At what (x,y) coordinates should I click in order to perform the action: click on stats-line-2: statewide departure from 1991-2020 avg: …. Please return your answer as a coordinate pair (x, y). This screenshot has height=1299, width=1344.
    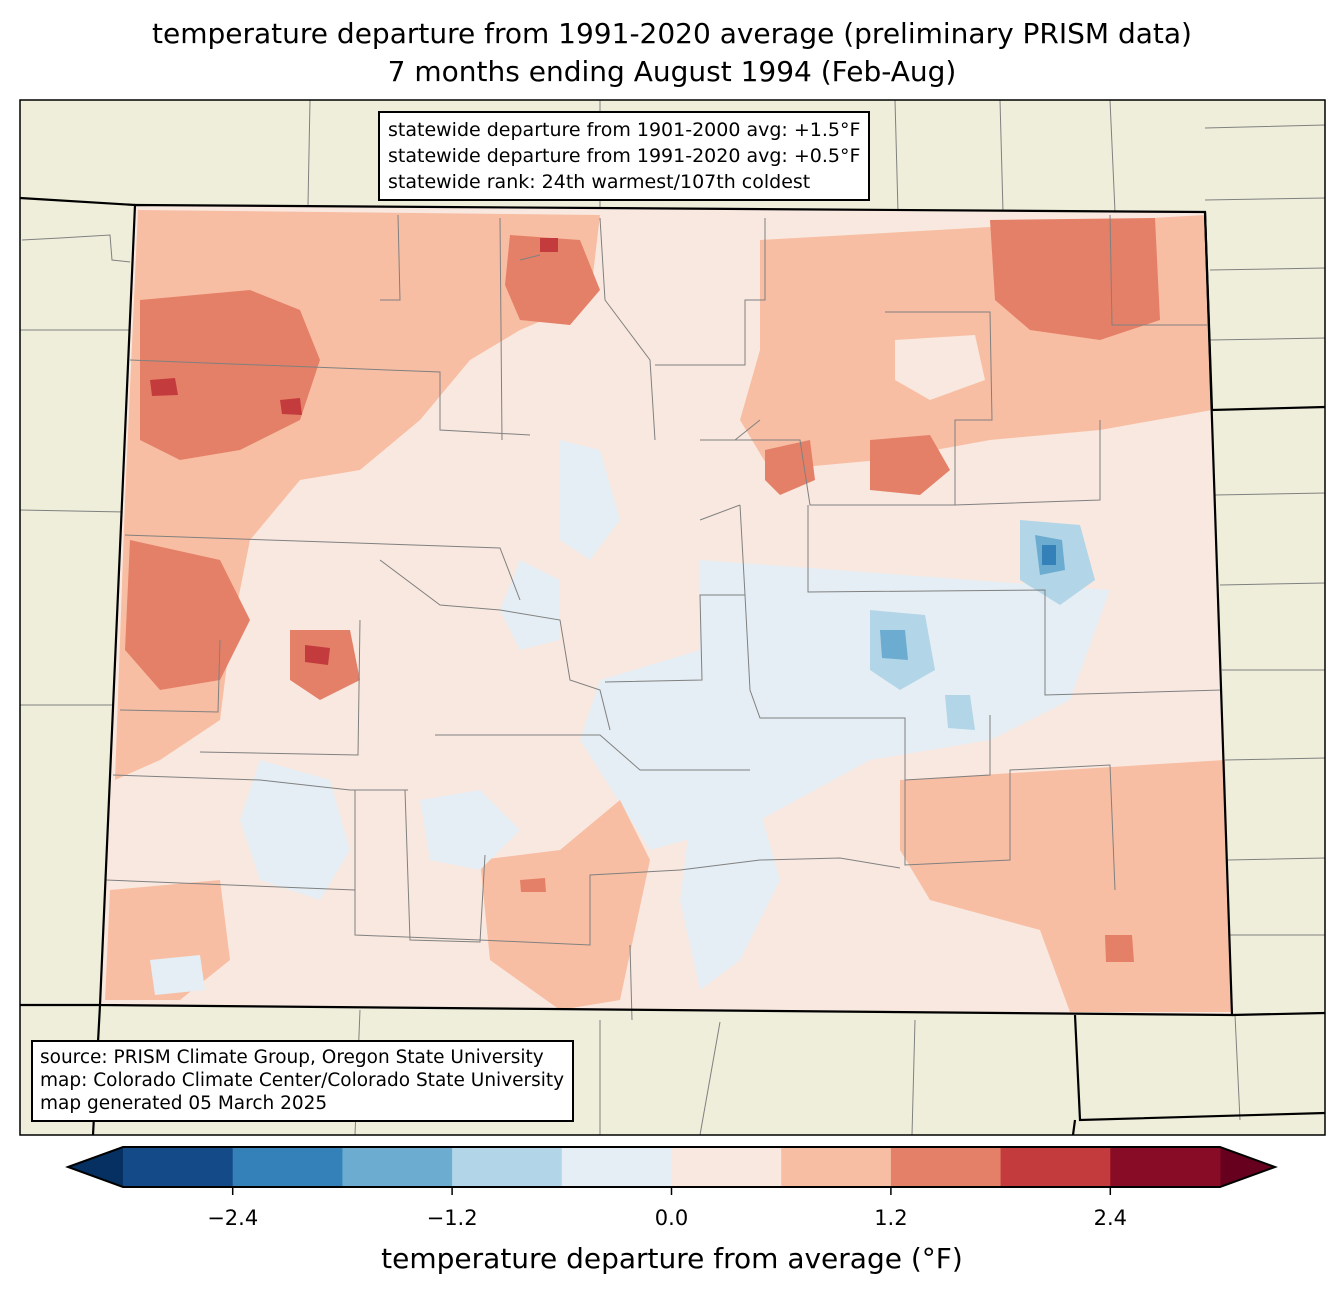
    Looking at the image, I should click on (624, 156).